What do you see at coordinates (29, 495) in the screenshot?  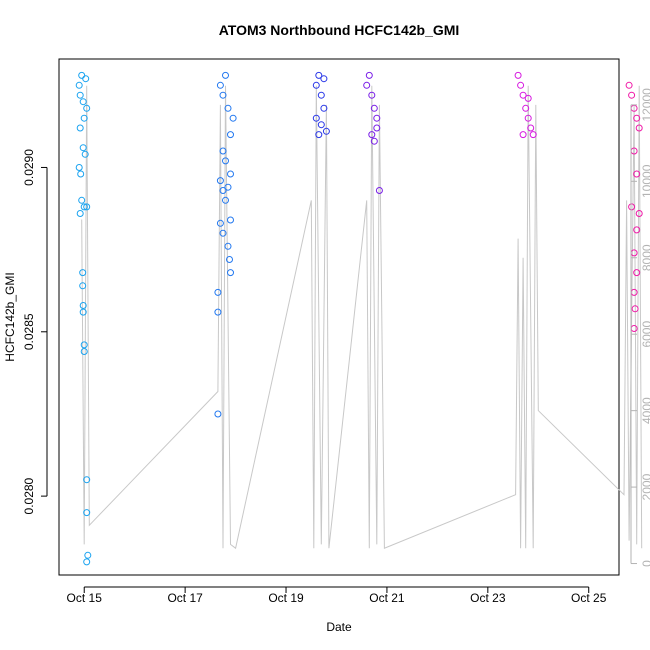 I see `y-tick-label: 0.0280` at bounding box center [29, 495].